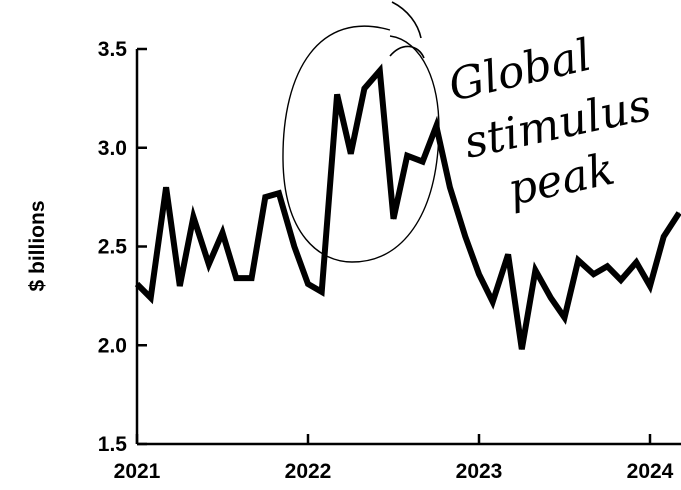 This screenshot has width=681, height=490. What do you see at coordinates (394, 458) in the screenshot?
I see `x-tick-group: 2021 2022 2023 2024` at bounding box center [394, 458].